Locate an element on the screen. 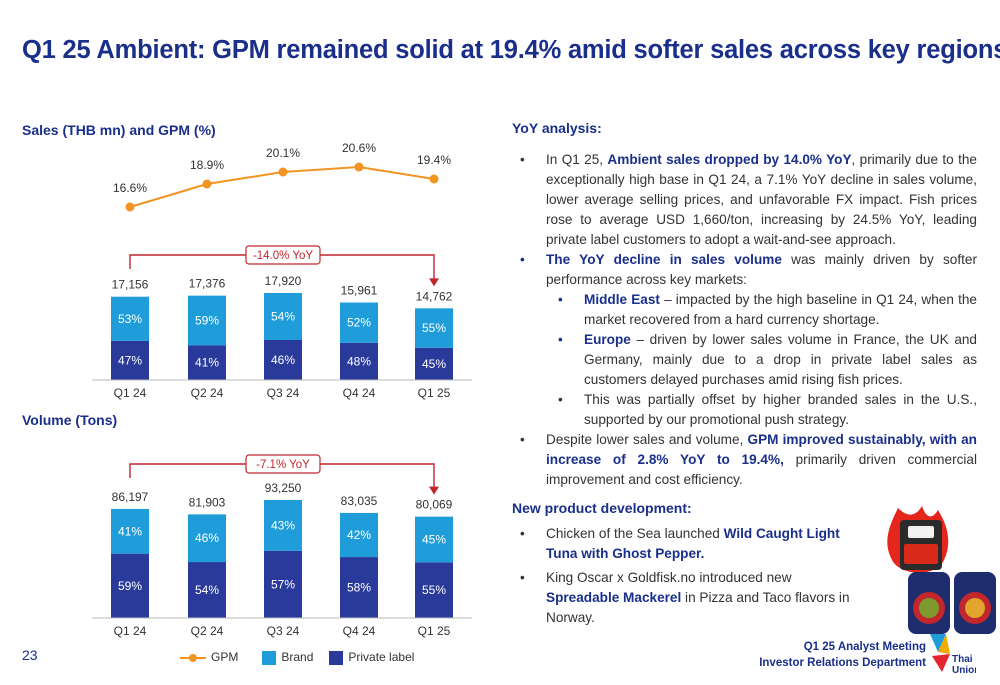 The width and height of the screenshot is (1000, 685). private-label-share-label: 59% is located at coordinates (130, 586).